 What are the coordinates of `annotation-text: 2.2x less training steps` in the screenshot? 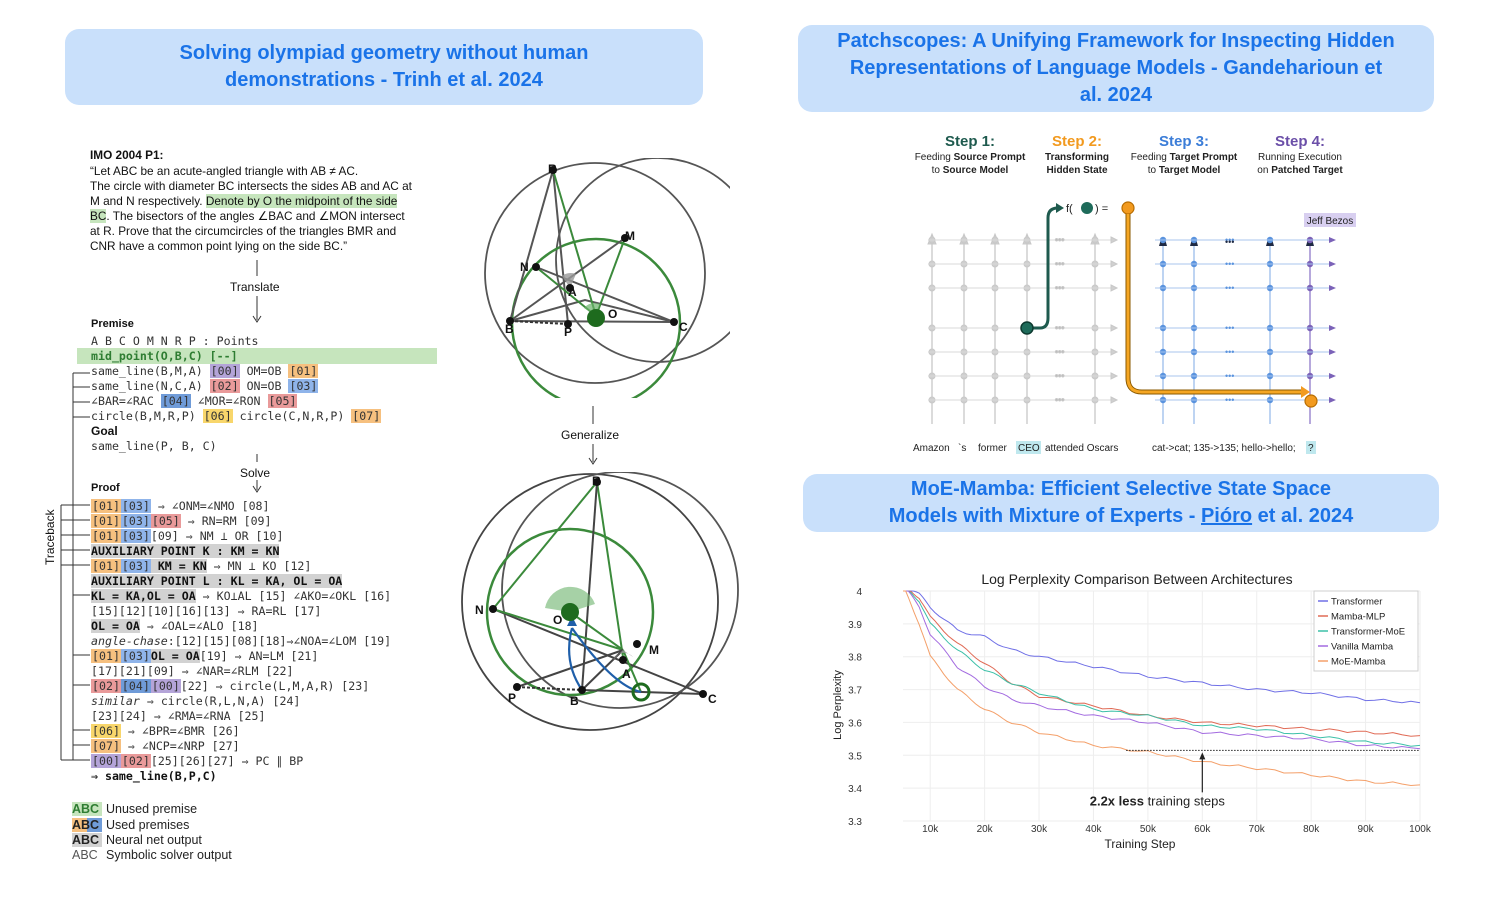 It's located at (1158, 800).